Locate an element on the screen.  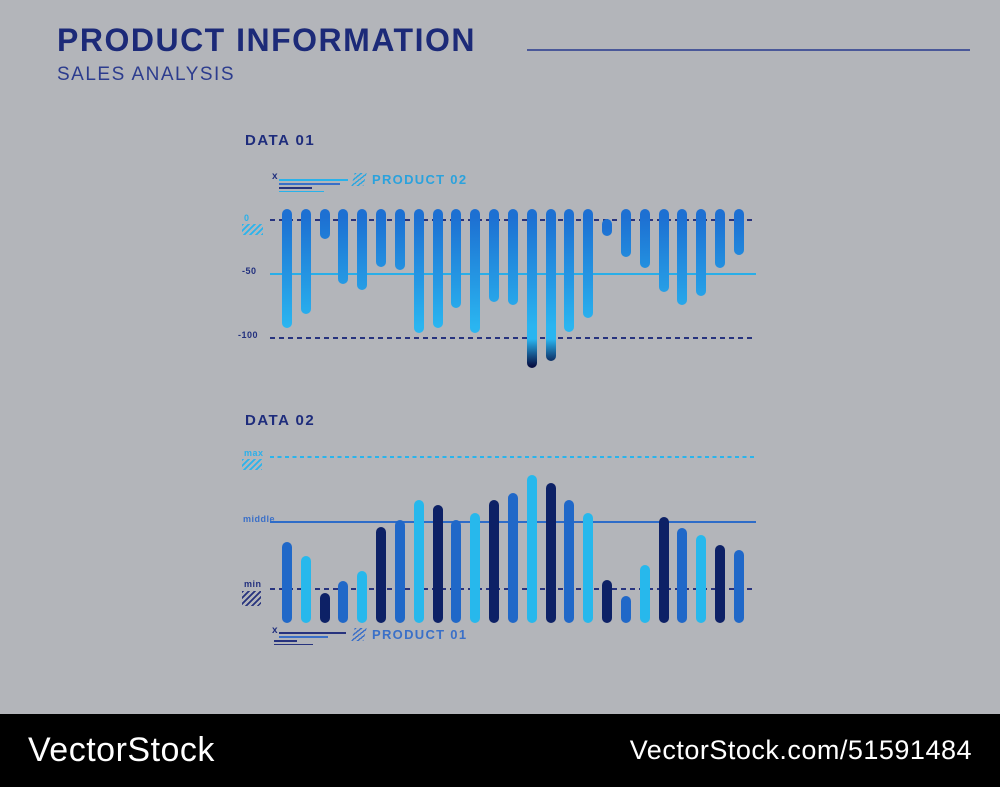
chart2-axis-label-middle: middle is located at coordinates (259, 519).